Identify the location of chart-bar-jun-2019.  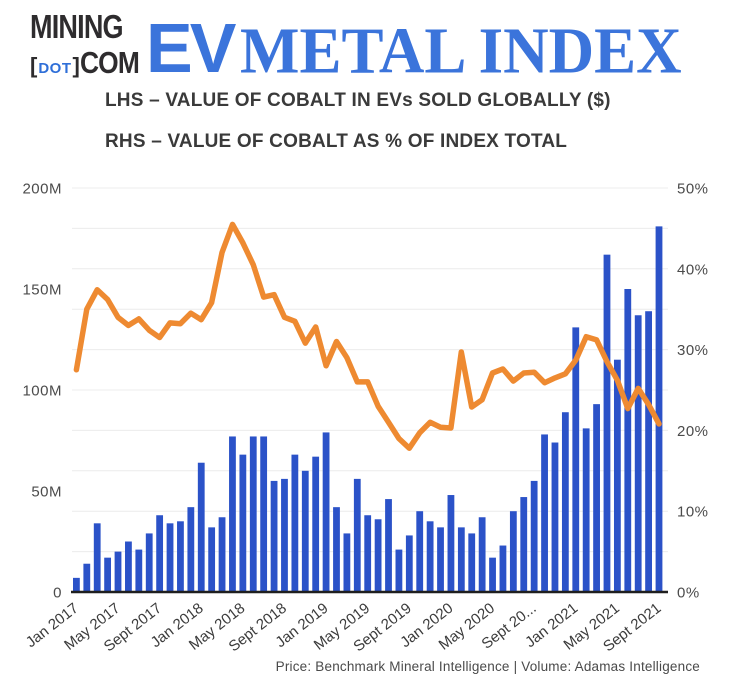
(378, 555).